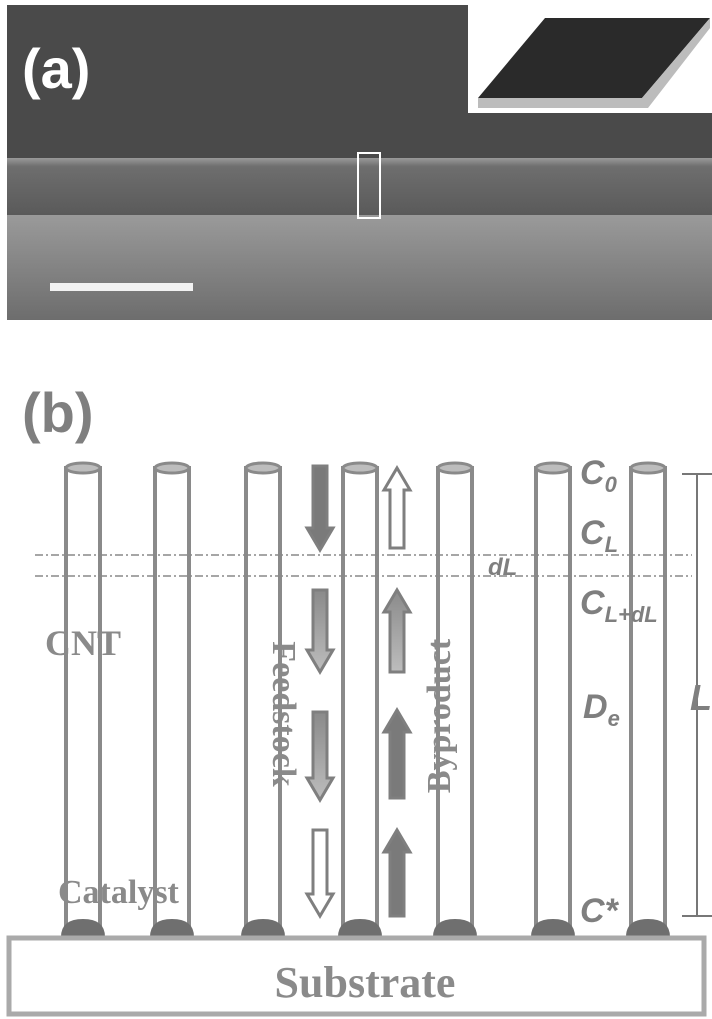 This screenshot has height=1019, width=712. What do you see at coordinates (701, 697) in the screenshot?
I see `length-label: L` at bounding box center [701, 697].